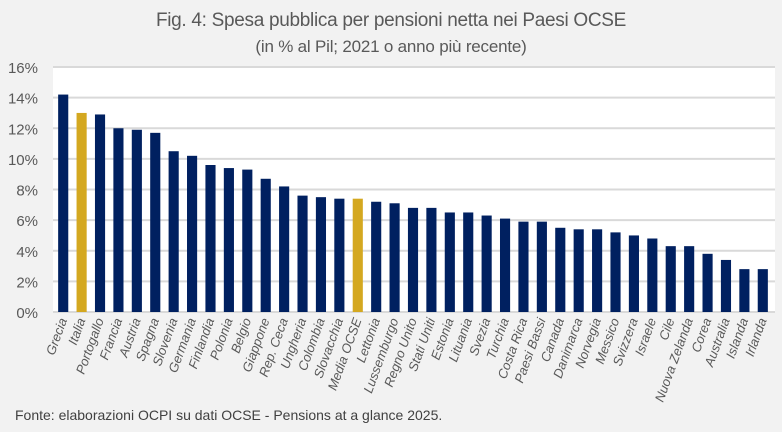  I want to click on bar-nuova-zelanda, so click(689, 279).